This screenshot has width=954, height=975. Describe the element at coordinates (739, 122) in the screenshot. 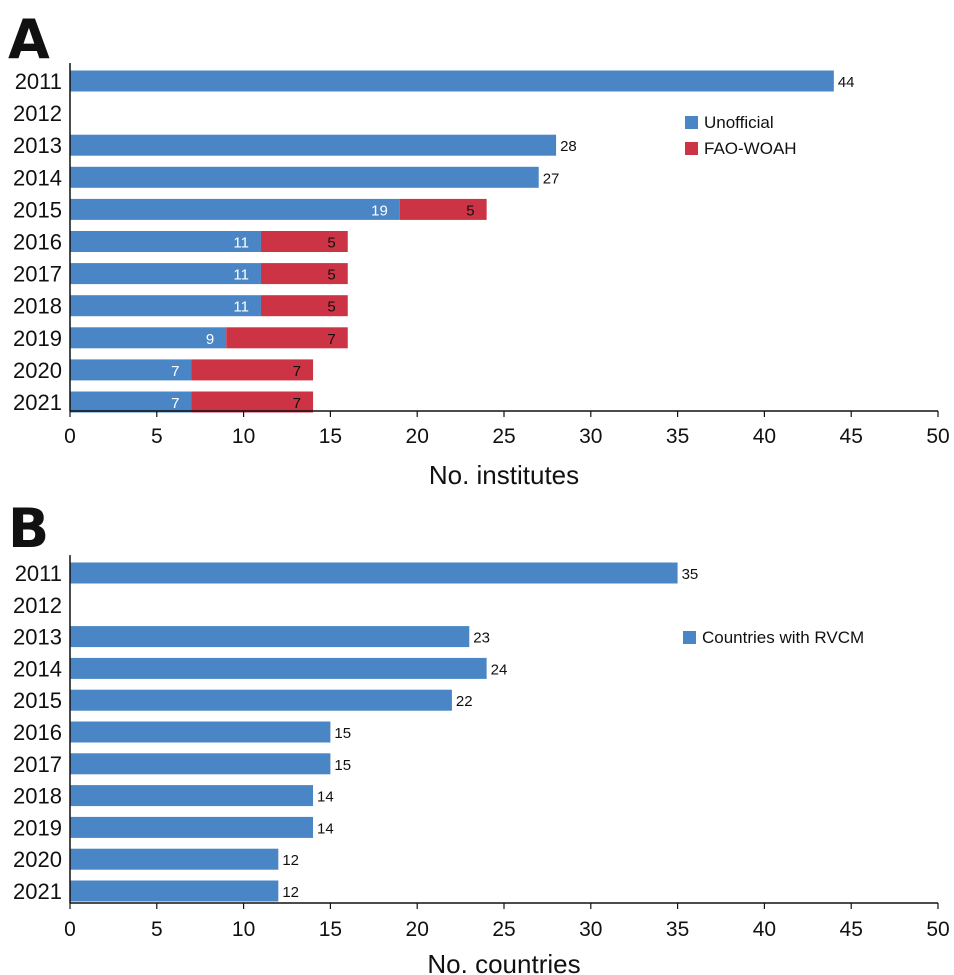

I see `legend-label: Unofficial` at that location.